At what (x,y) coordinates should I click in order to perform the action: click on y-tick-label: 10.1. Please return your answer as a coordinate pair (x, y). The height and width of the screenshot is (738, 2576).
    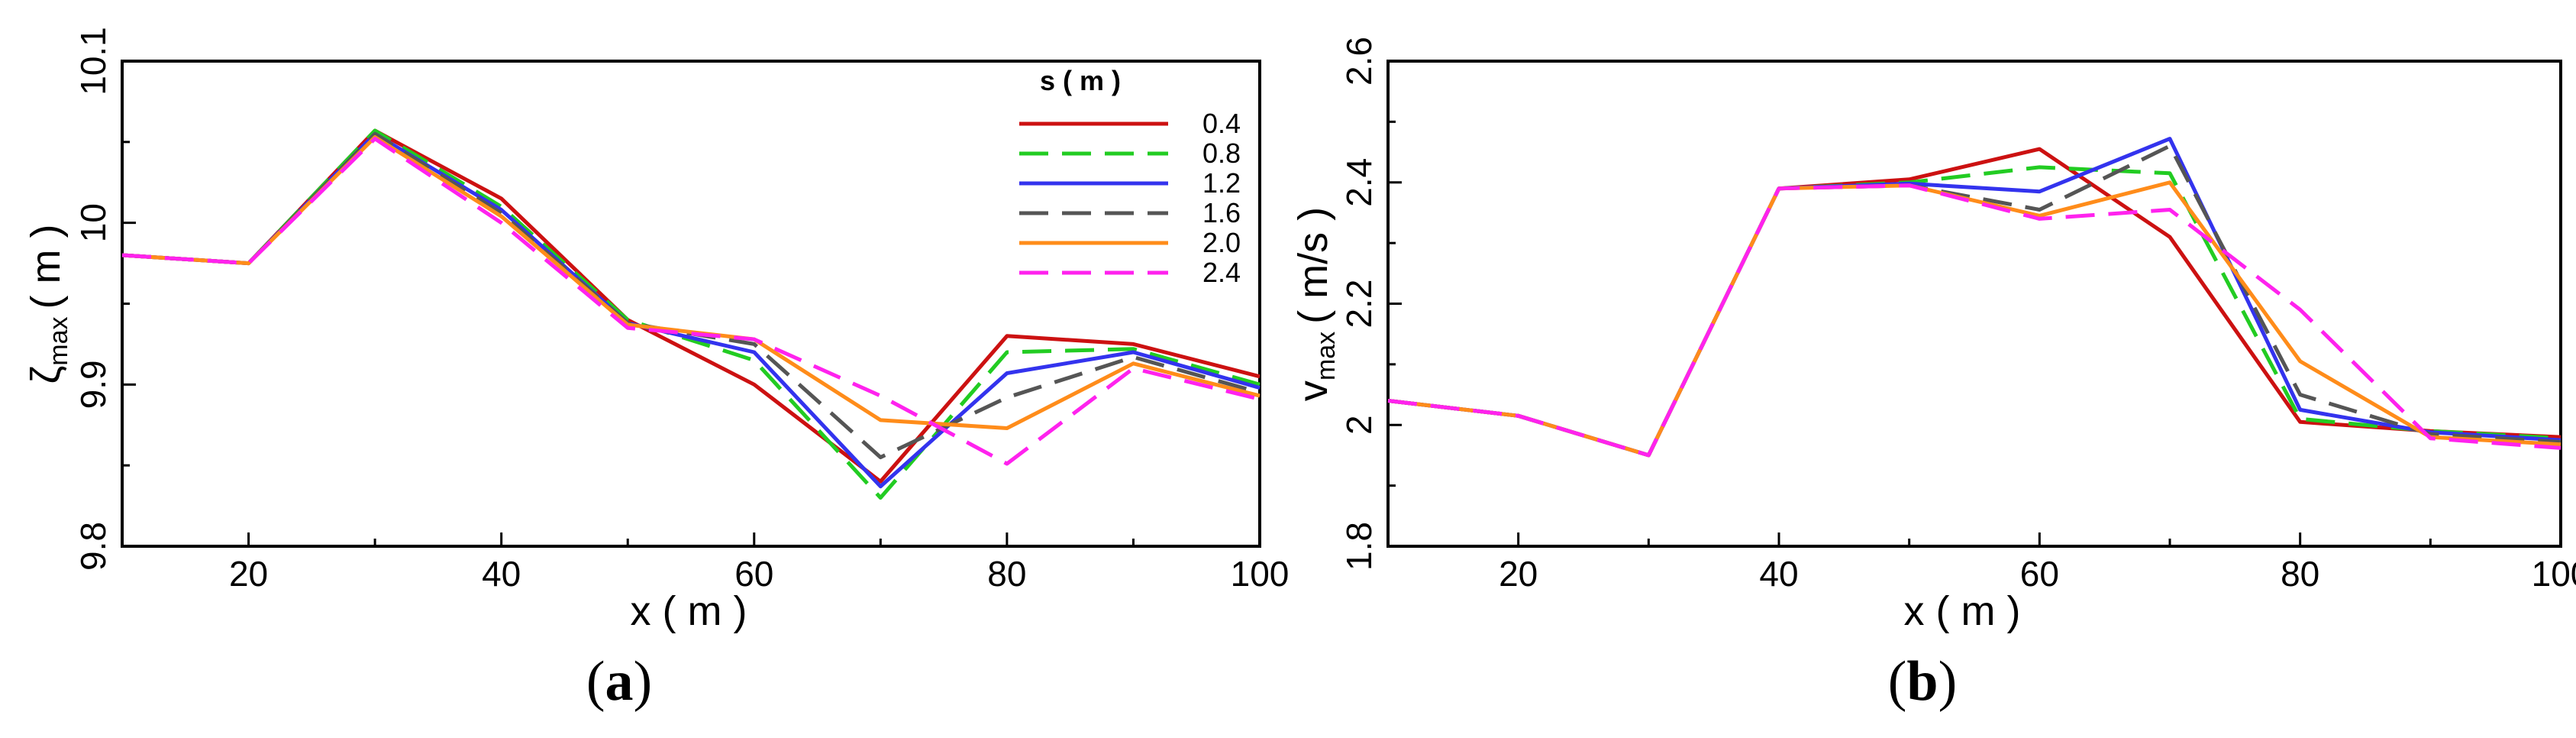
    Looking at the image, I should click on (93, 61).